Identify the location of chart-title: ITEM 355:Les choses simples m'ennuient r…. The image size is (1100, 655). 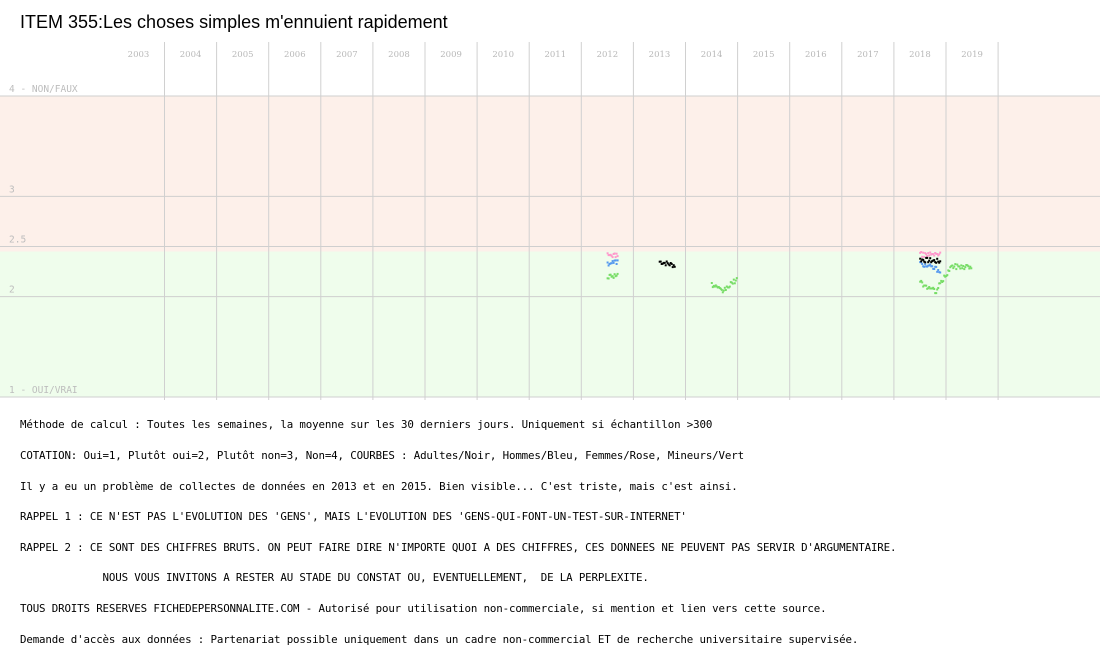
(234, 22).